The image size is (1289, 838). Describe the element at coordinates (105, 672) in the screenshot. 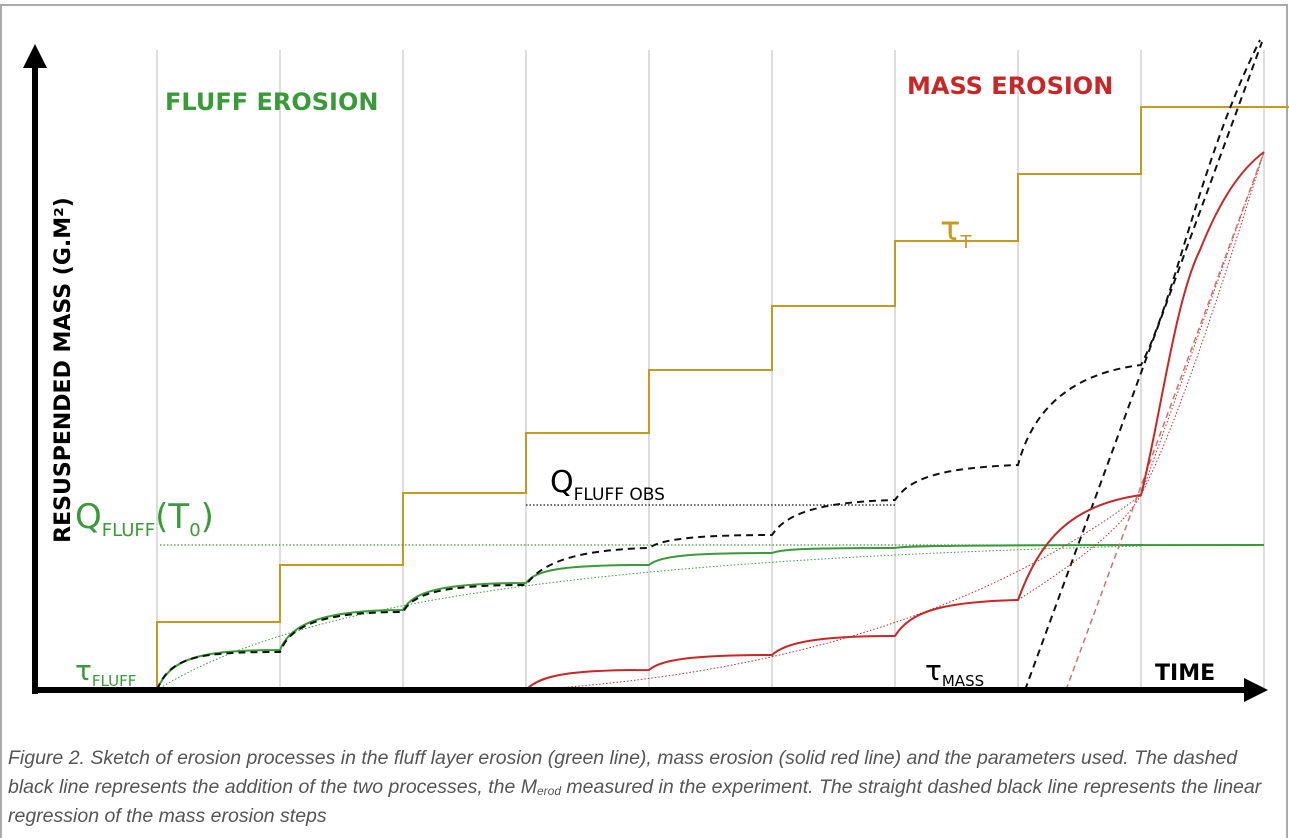

I see `tau-fluff-label: τFLUFF` at that location.